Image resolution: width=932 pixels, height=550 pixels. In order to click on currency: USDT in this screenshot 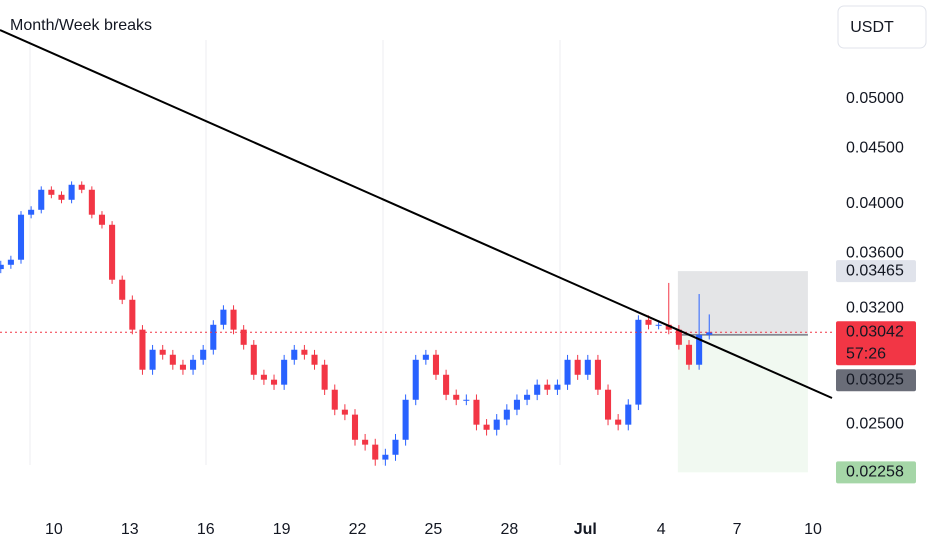, I will do `click(872, 27)`.